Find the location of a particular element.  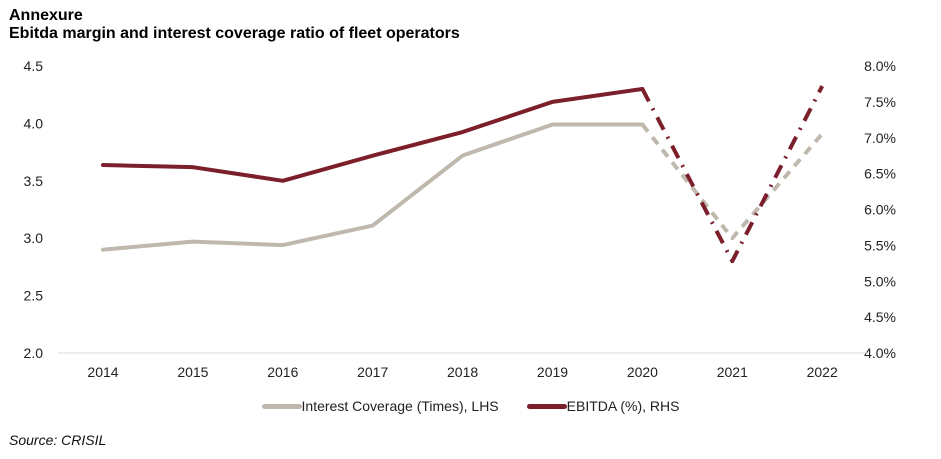

x-tick-label: 2022 is located at coordinates (822, 372).